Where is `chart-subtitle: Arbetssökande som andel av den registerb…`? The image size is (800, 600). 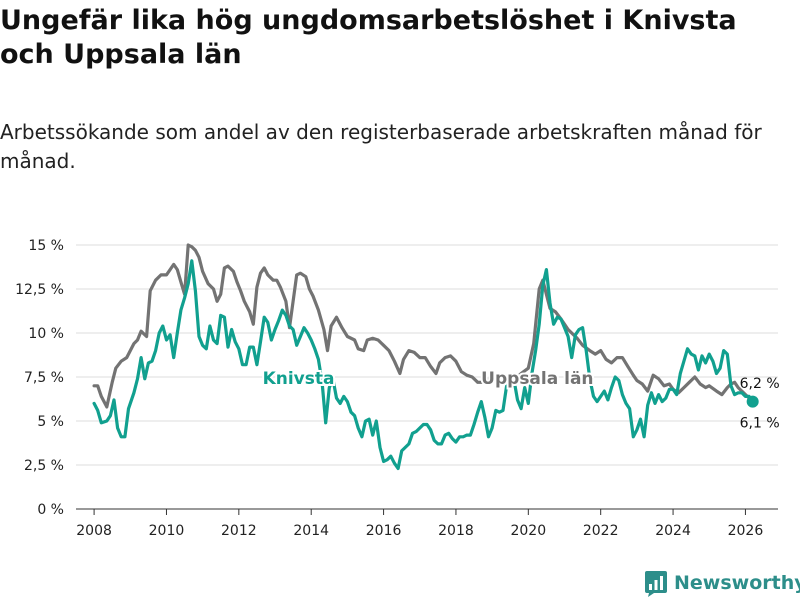 chart-subtitle: Arbetssökande som andel av den registerb… is located at coordinates (381, 146).